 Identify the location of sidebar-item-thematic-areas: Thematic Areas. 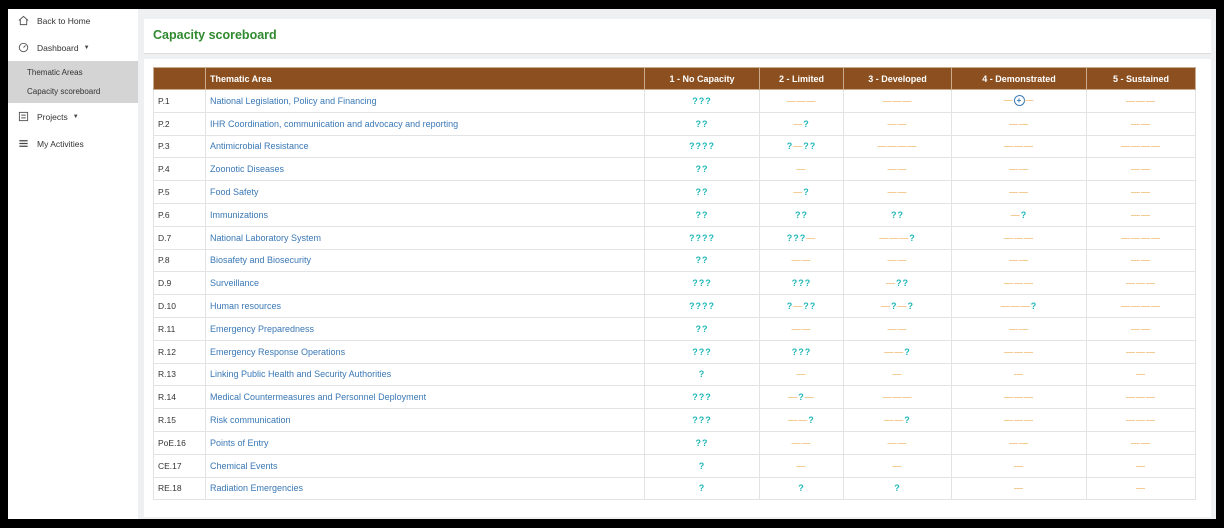
(55, 72).